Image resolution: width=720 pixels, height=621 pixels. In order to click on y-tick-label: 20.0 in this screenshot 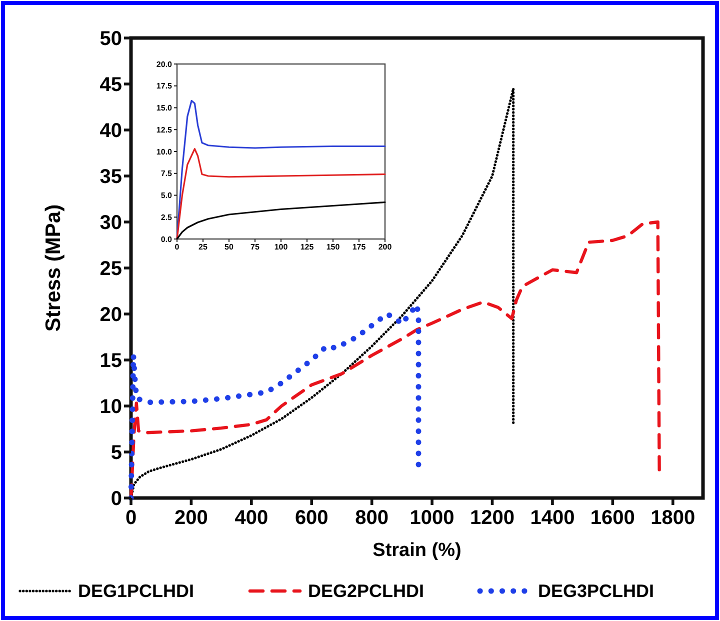, I will do `click(164, 64)`.